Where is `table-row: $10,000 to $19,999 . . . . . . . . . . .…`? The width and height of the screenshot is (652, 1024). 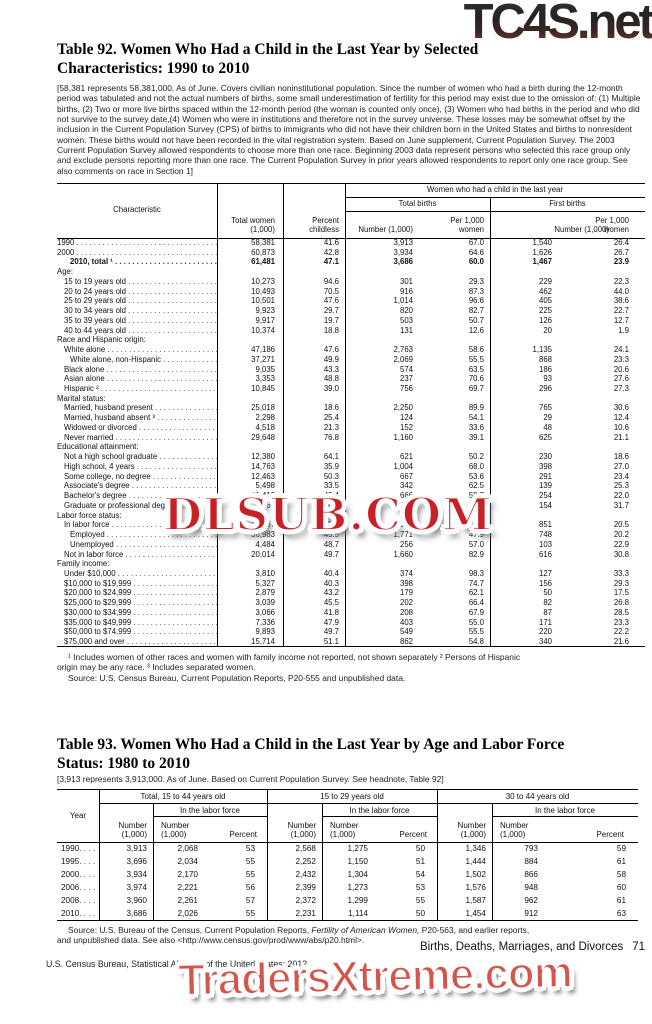
table-row: $10,000 to $19,999 . . . . . . . . . . .… is located at coordinates (351, 584).